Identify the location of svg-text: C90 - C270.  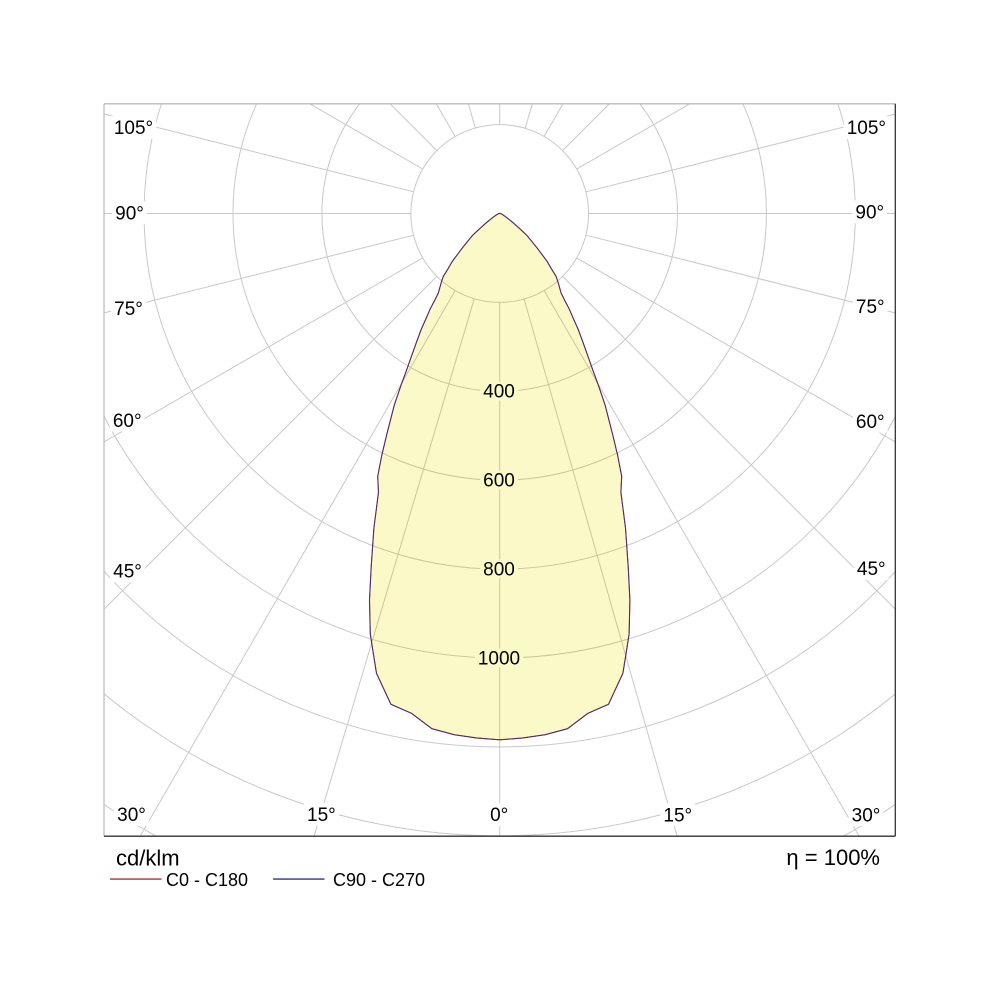
(379, 880).